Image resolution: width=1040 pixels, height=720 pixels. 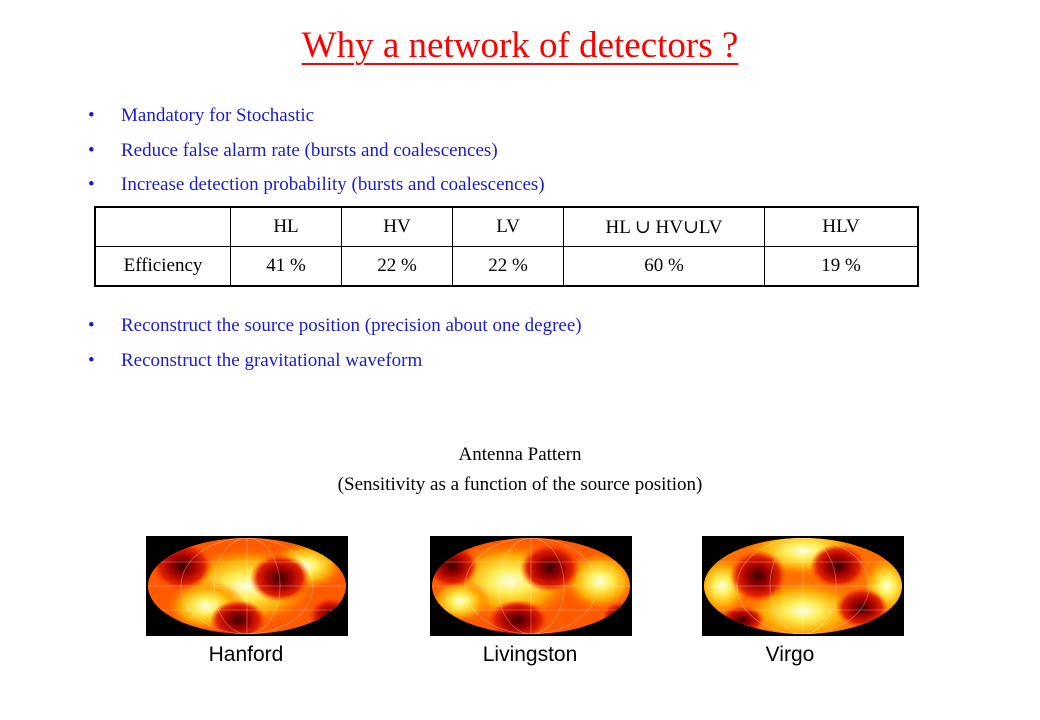 I want to click on bullet-text: Mandatory for Stochastic, so click(x=218, y=115).